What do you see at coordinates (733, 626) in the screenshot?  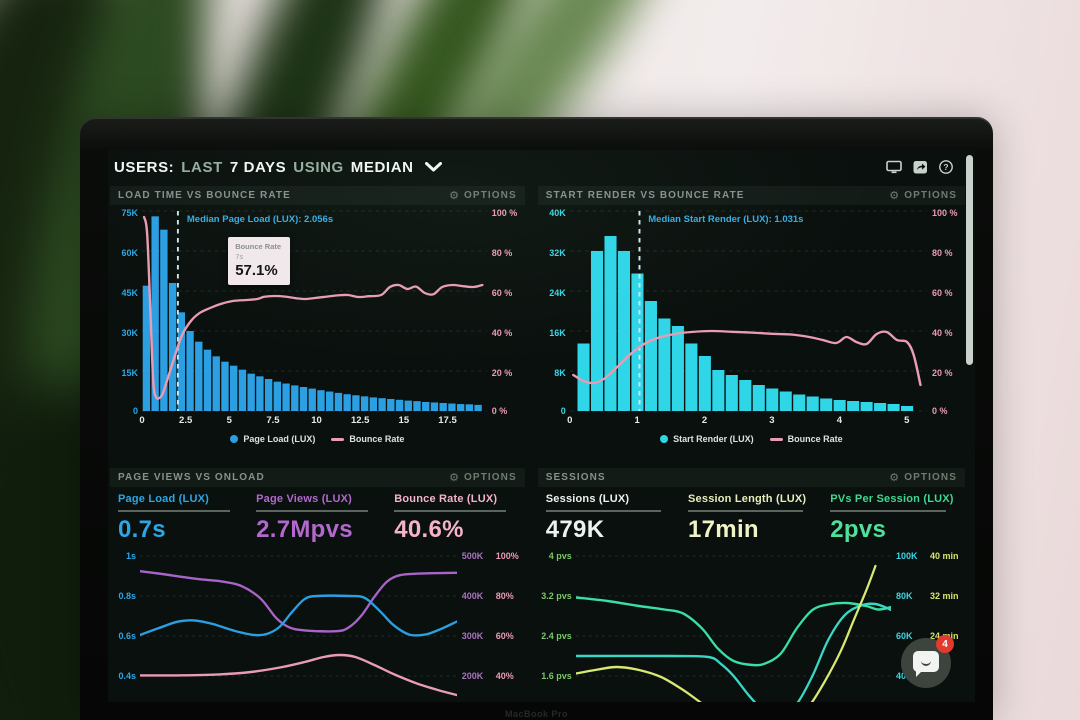 I see `sessions-line-chart` at bounding box center [733, 626].